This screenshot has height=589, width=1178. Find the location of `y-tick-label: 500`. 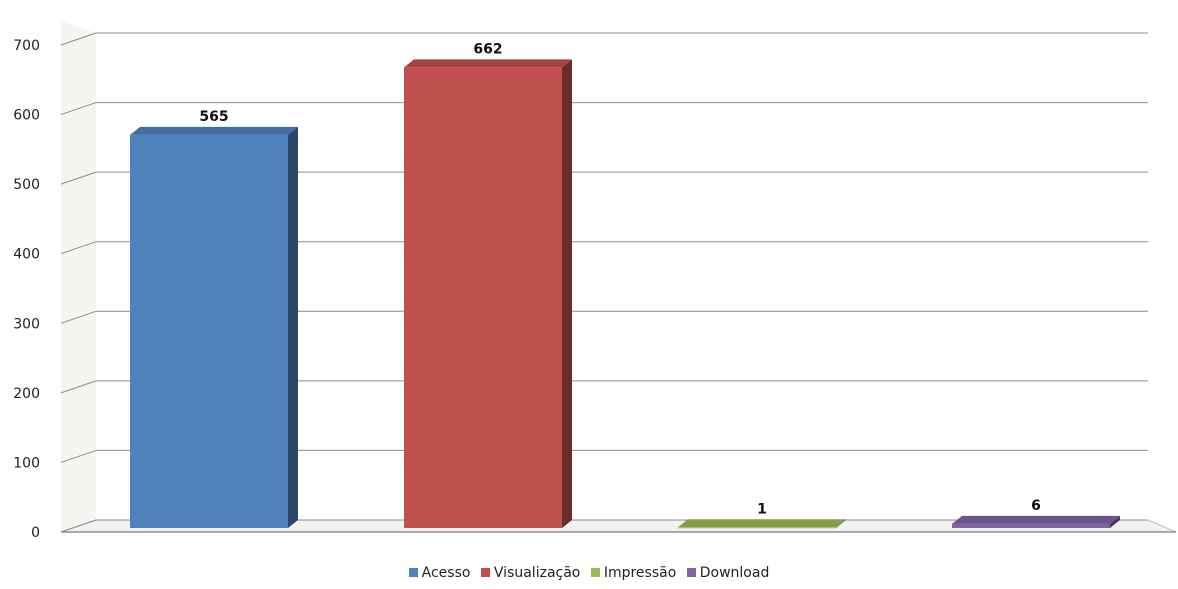

y-tick-label: 500 is located at coordinates (26, 185).